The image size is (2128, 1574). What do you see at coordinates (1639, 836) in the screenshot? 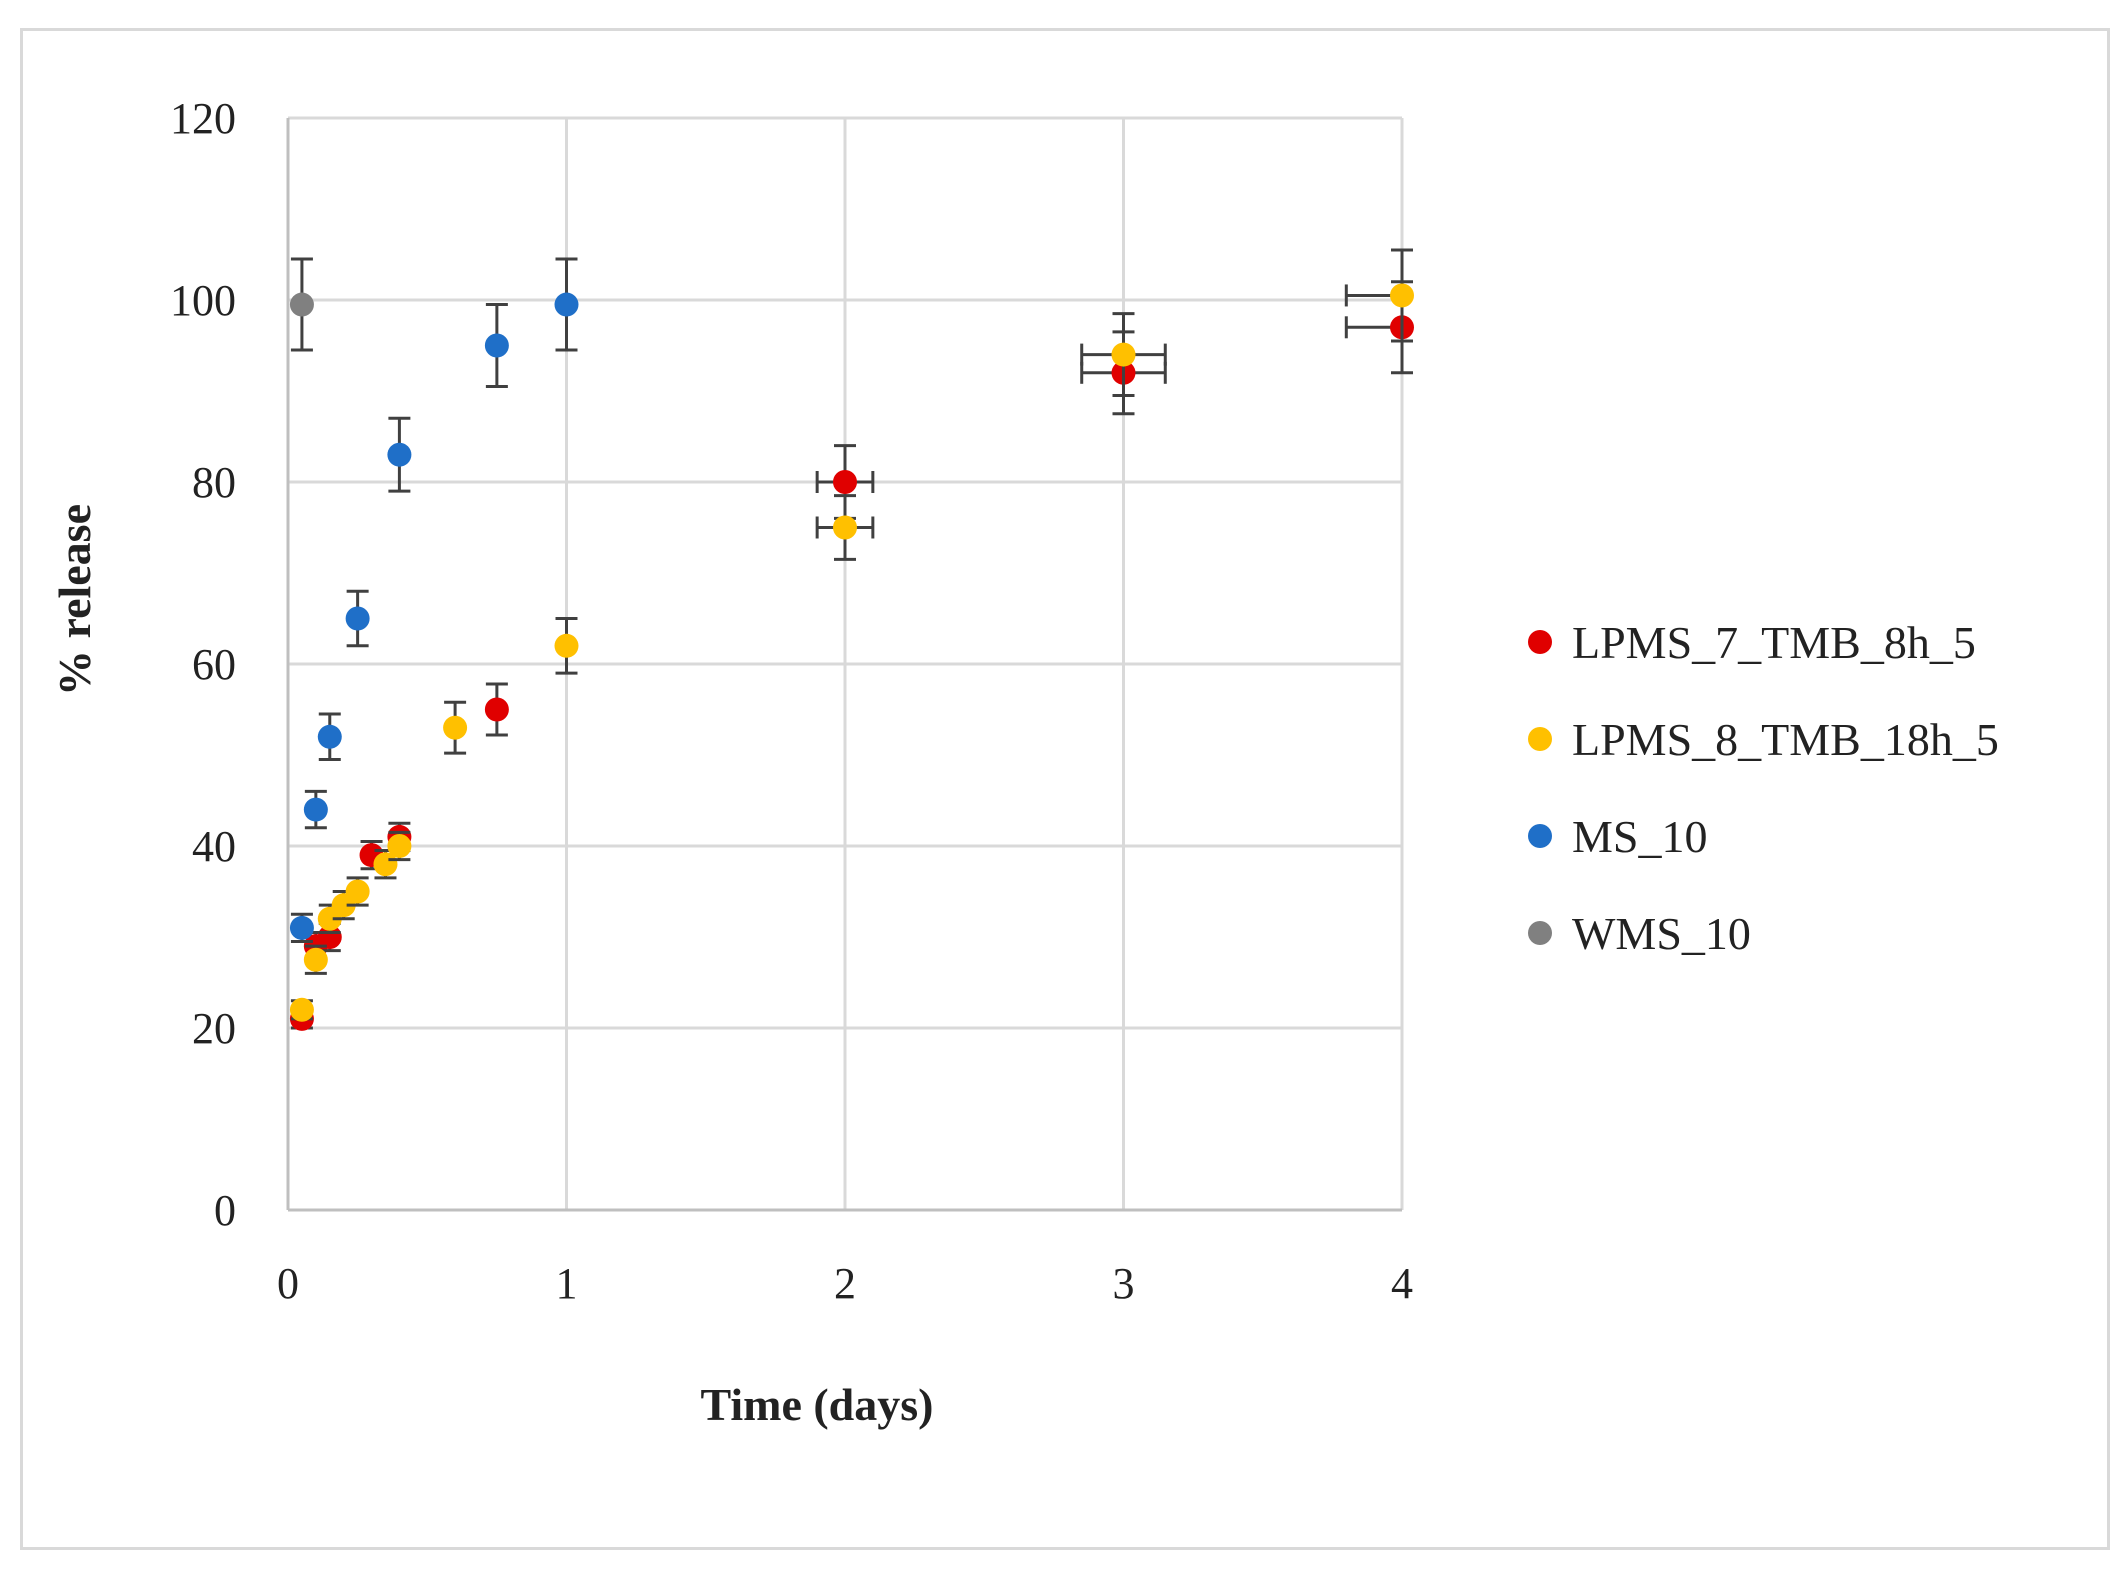
I see `legend-entry: MS_10` at bounding box center [1639, 836].